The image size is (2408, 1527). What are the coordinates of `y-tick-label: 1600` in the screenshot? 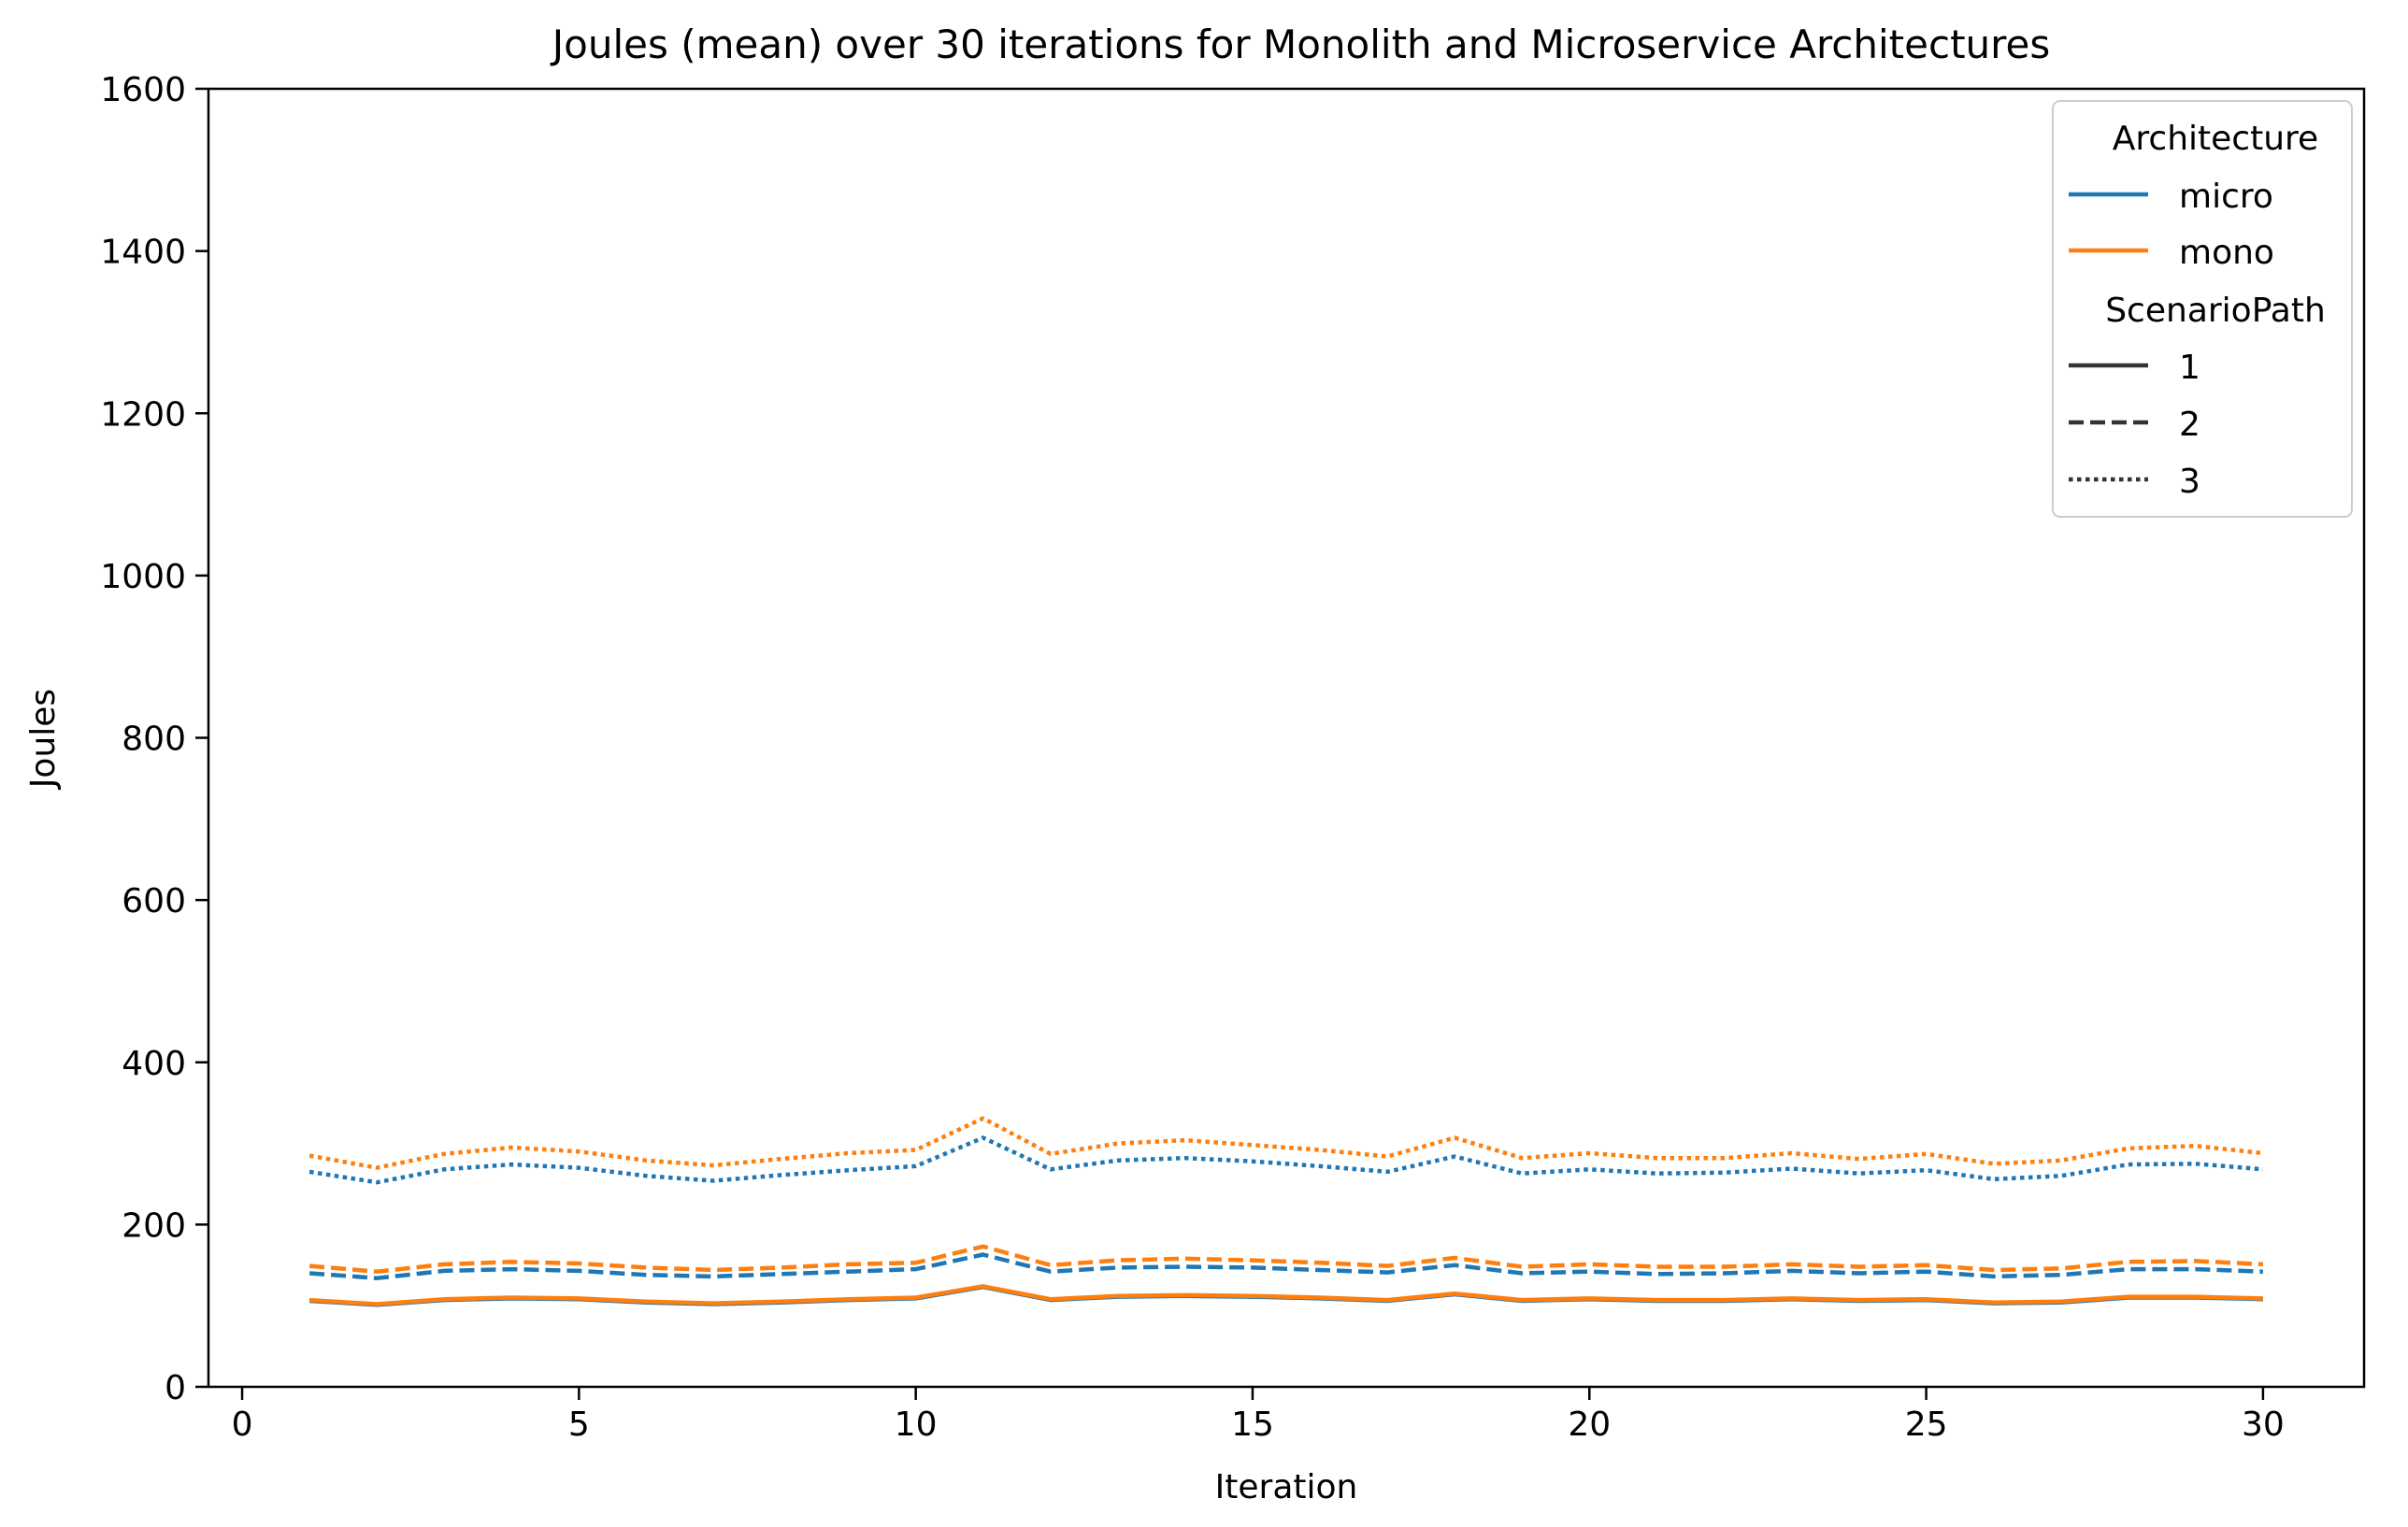 It's located at (143, 90).